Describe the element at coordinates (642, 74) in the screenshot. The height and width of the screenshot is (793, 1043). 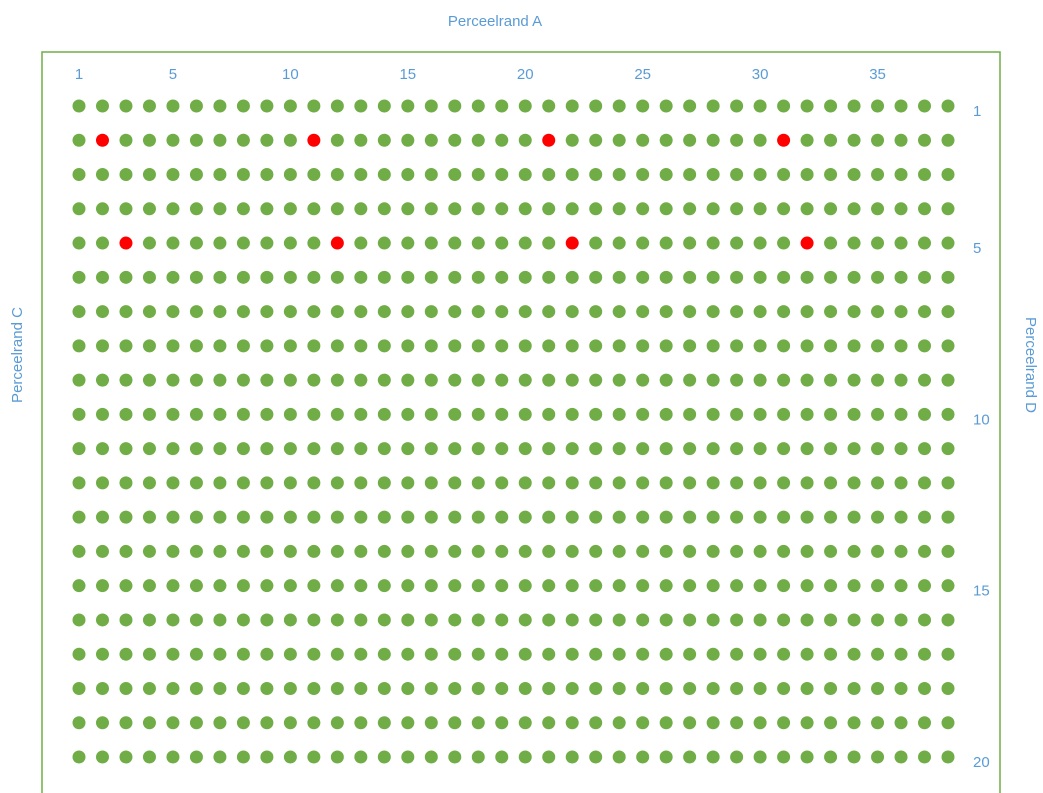
I see `column-label: 25` at that location.